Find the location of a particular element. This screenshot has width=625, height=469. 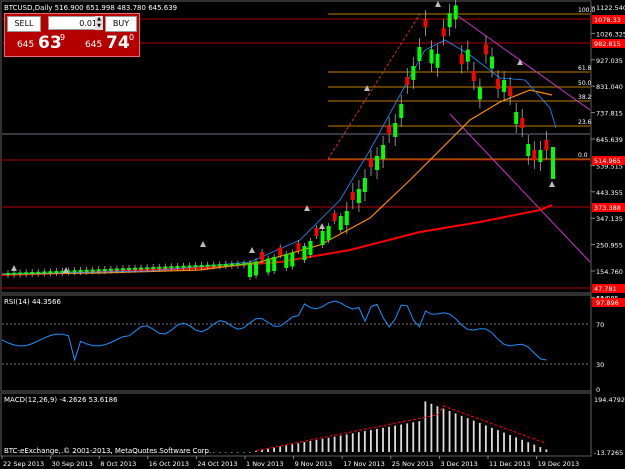

lot-down-arrow-icon: ▼ is located at coordinates (99, 26).